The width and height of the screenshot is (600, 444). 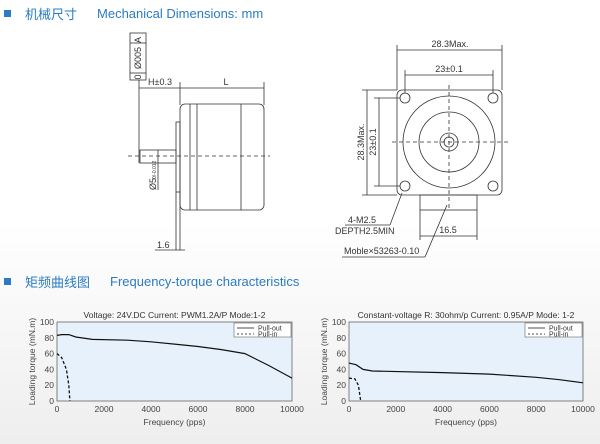 What do you see at coordinates (448, 230) in the screenshot?
I see `connector-width-dimension: 16.5` at bounding box center [448, 230].